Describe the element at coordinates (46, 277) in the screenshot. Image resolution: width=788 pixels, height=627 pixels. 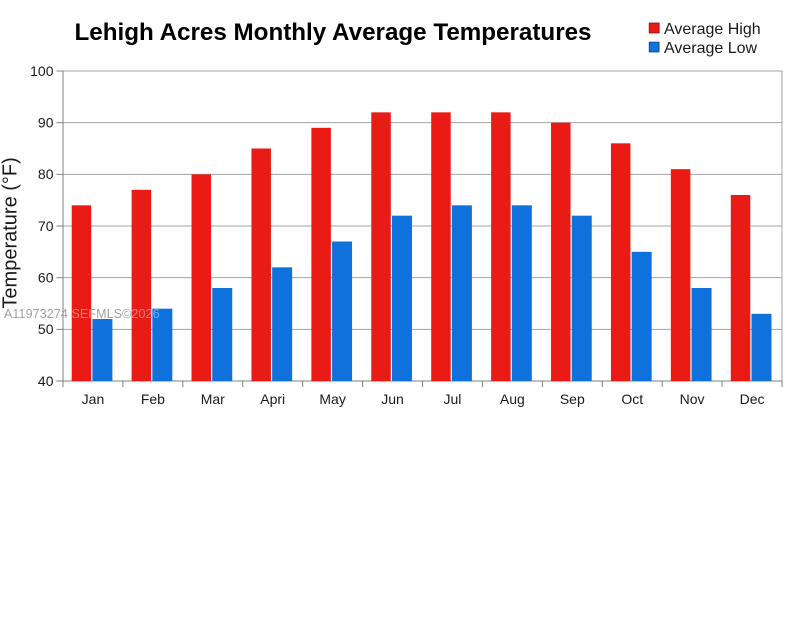
I see `svg-text: 60` at that location.